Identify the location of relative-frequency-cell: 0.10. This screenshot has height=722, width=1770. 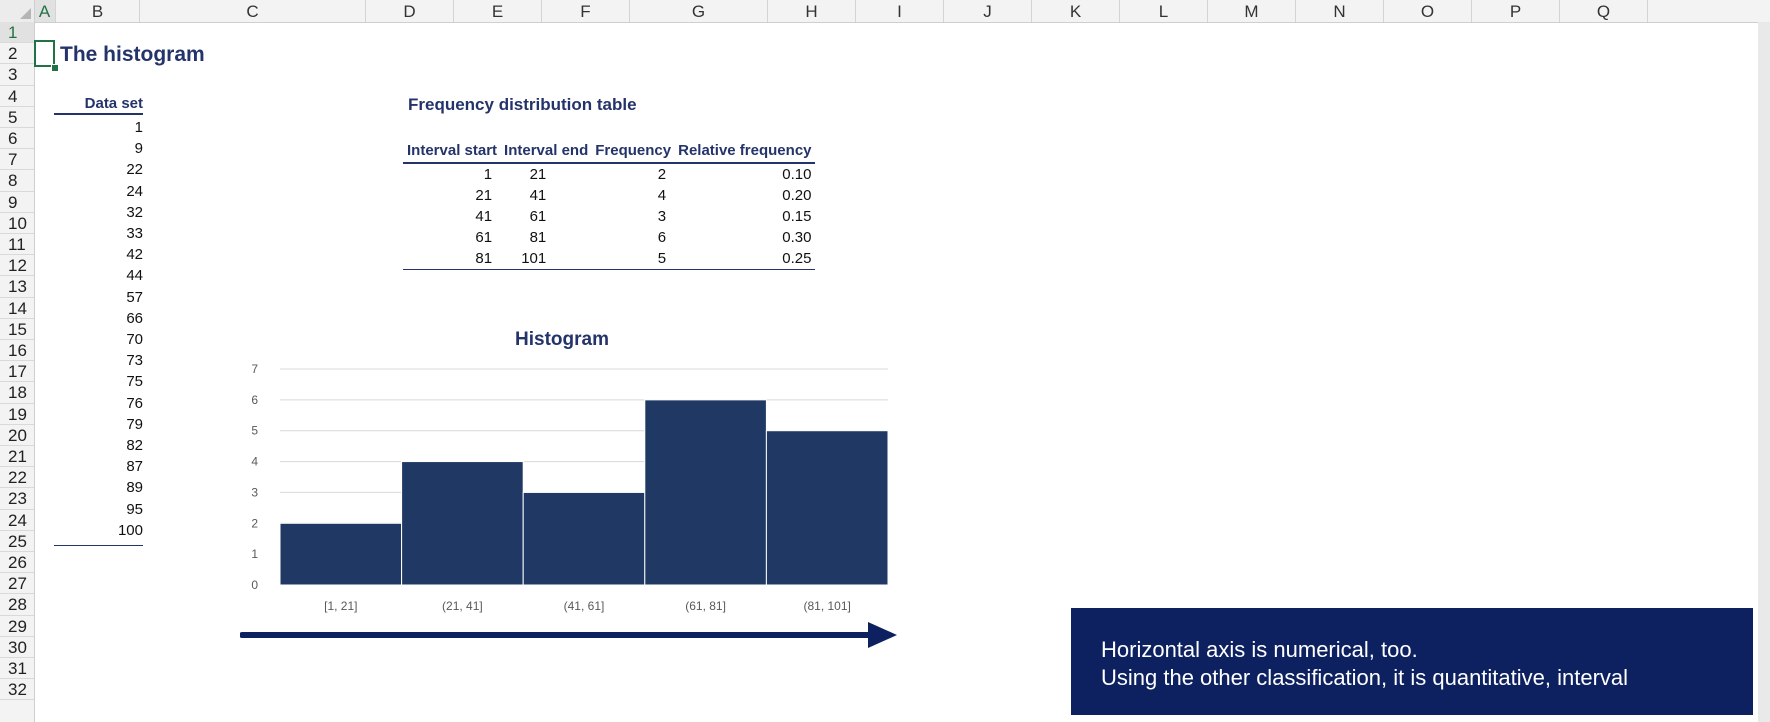
(797, 174).